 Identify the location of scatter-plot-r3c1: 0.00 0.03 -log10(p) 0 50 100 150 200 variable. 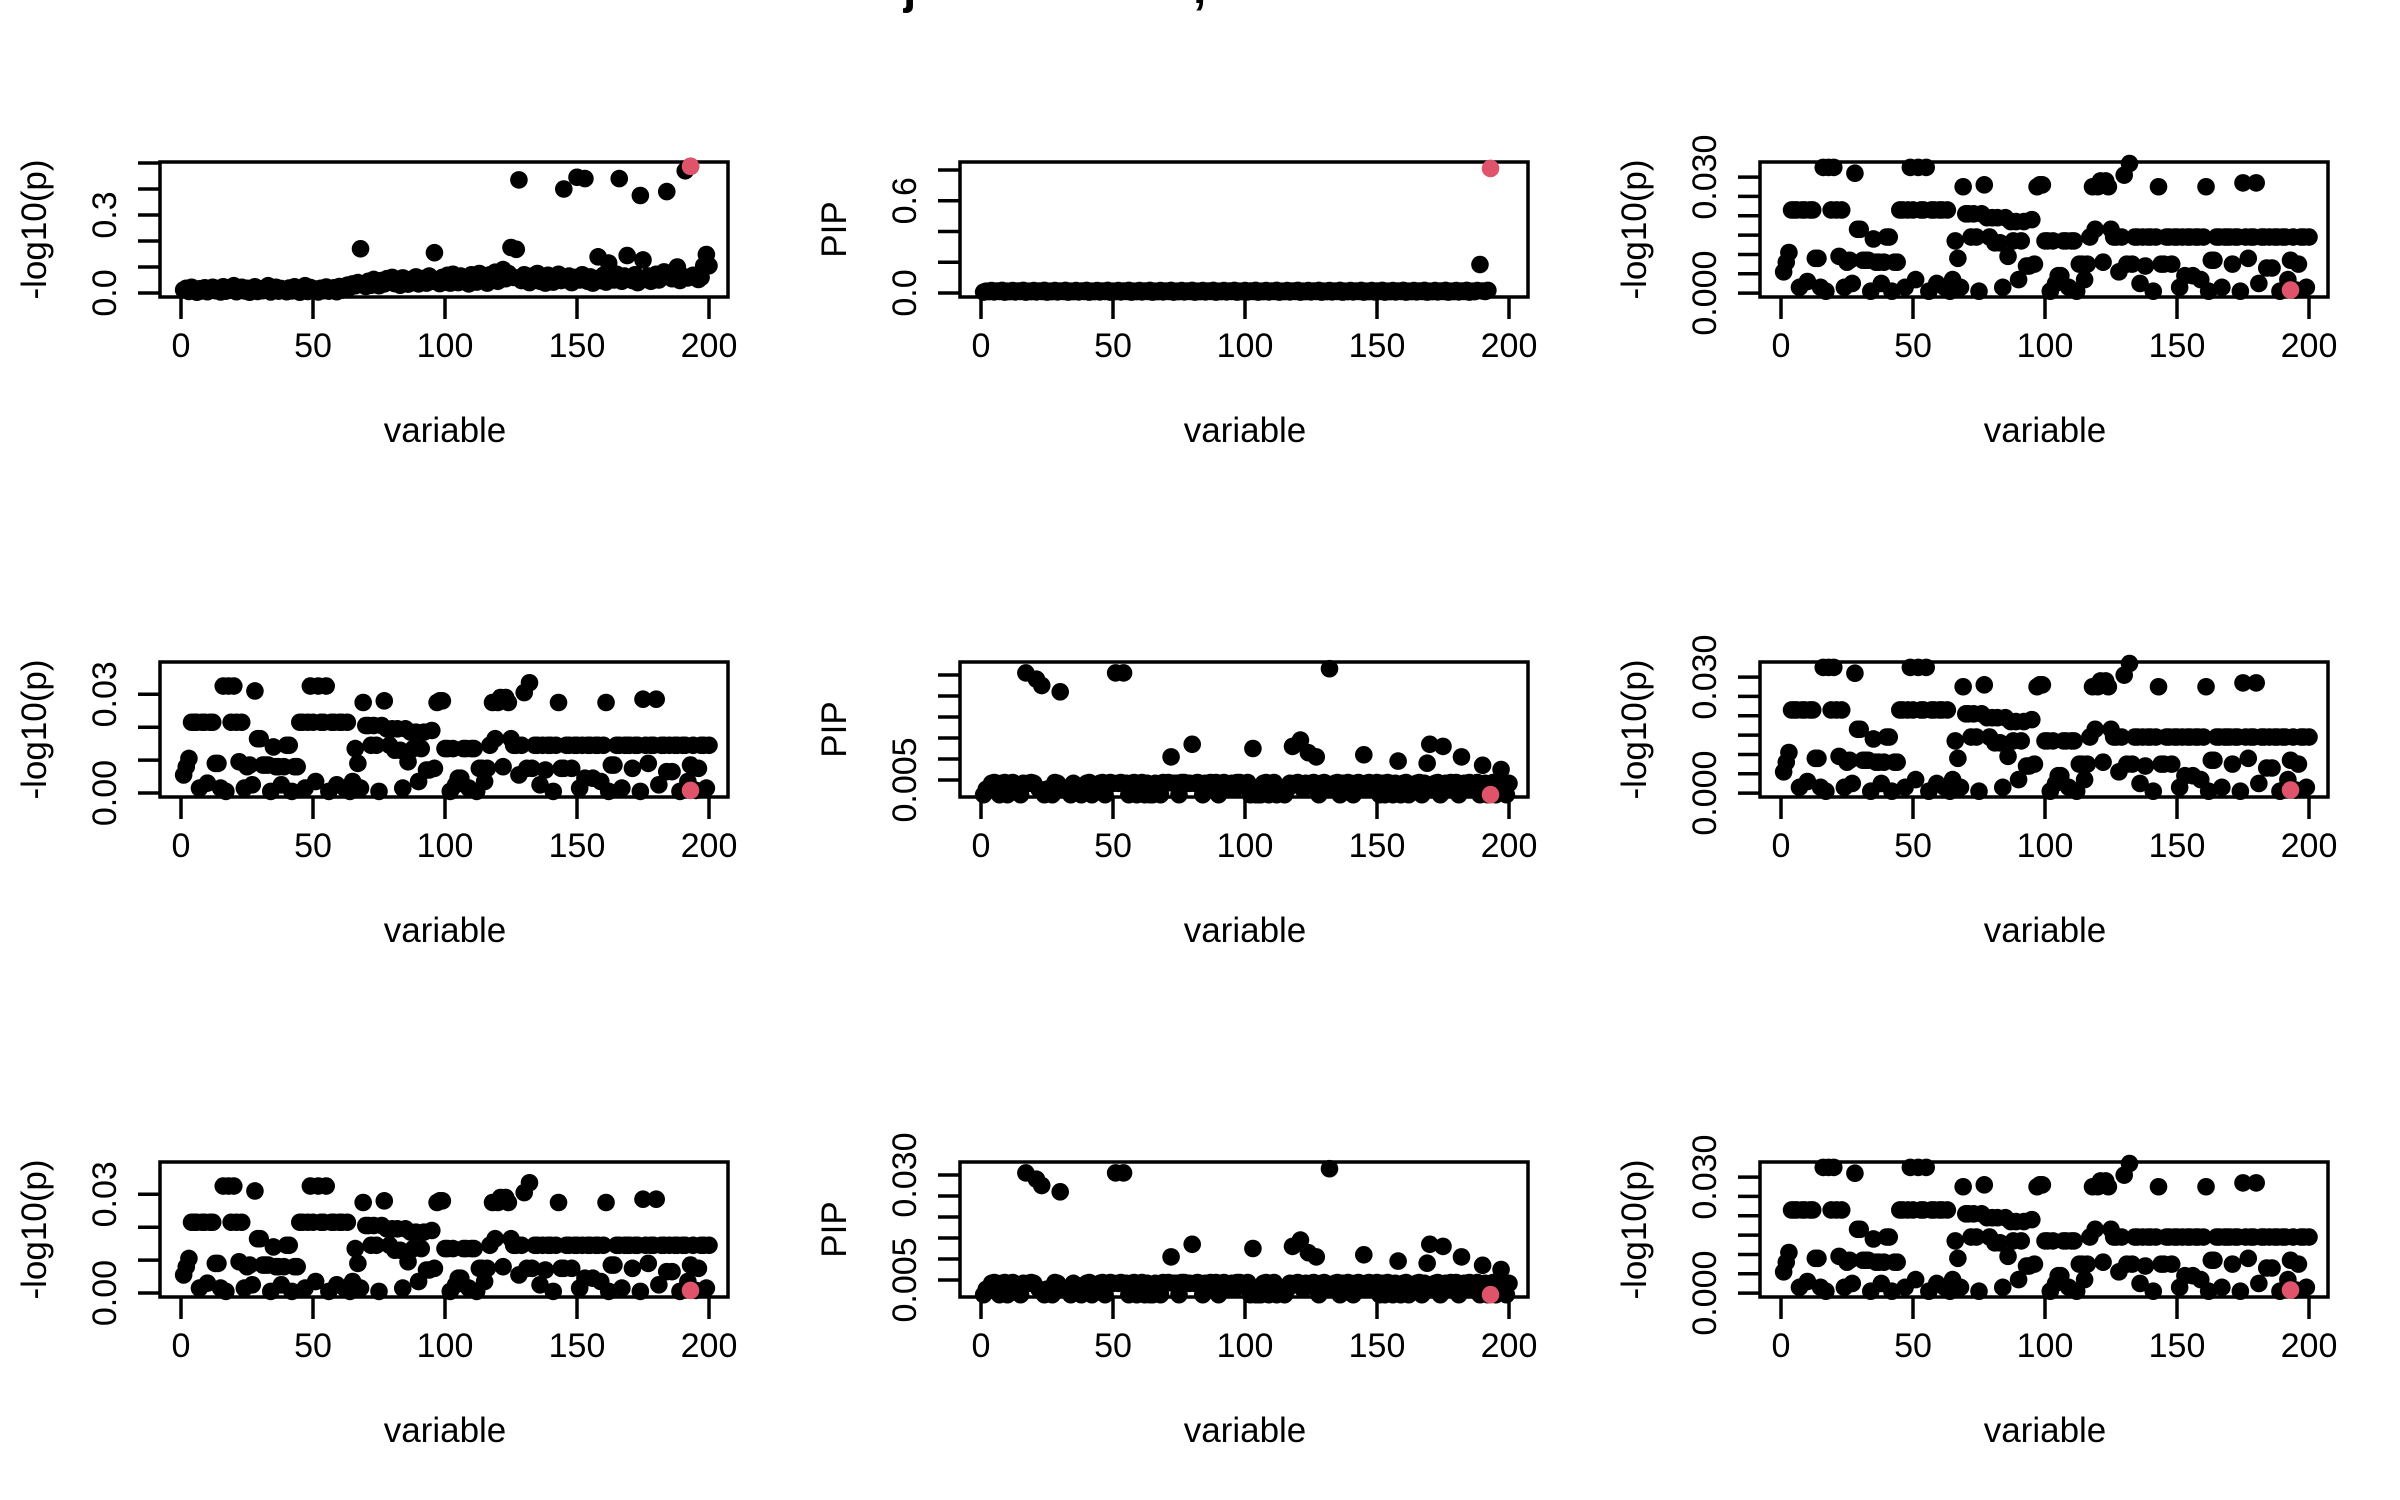
(376, 1304).